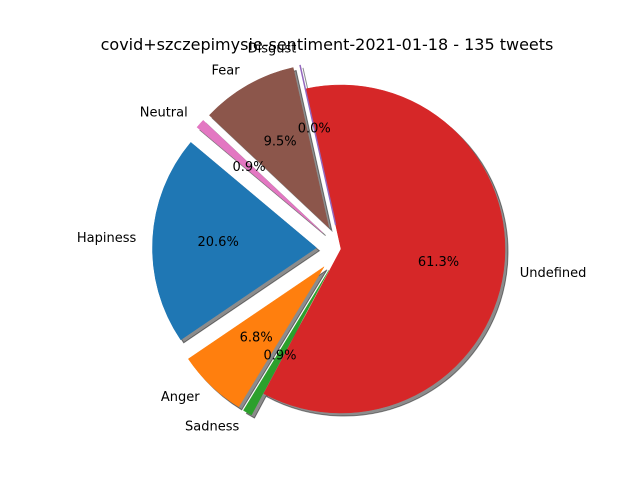 Image resolution: width=640 pixels, height=480 pixels. I want to click on percent-label-hapiness: 20.6%, so click(218, 242).